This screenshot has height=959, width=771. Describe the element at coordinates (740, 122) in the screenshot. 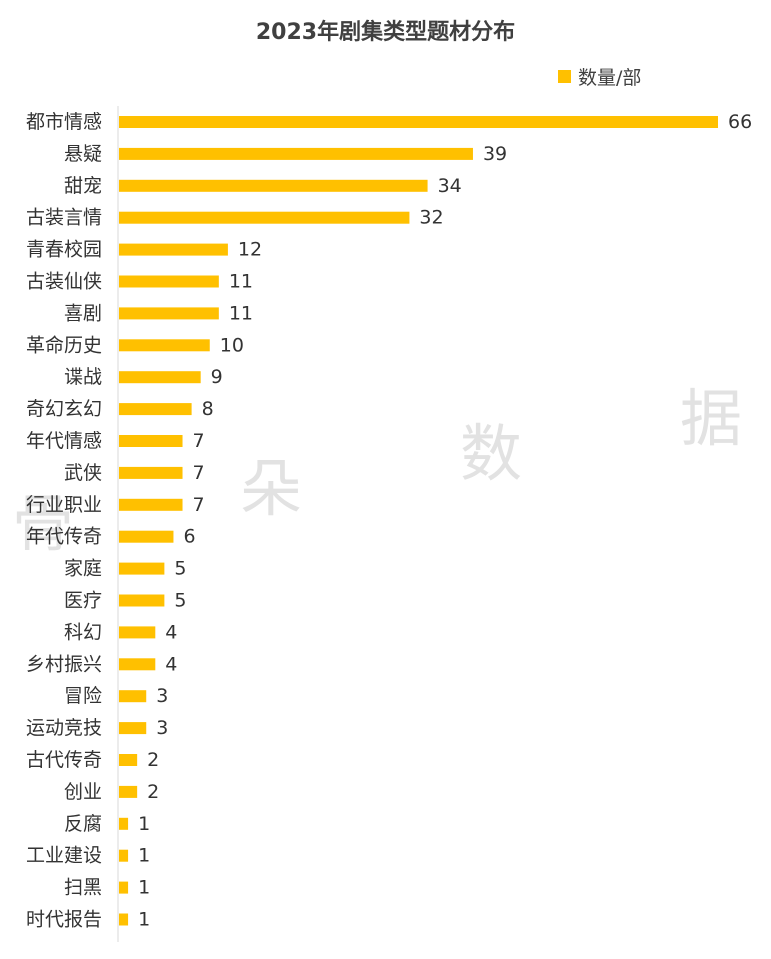

I see `value-label: 66` at that location.